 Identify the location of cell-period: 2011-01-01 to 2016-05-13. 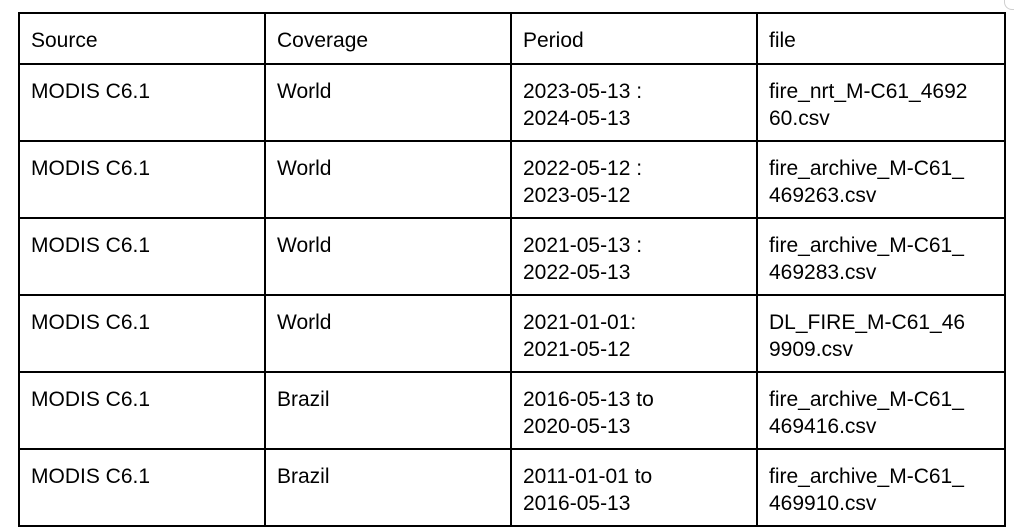
(634, 487).